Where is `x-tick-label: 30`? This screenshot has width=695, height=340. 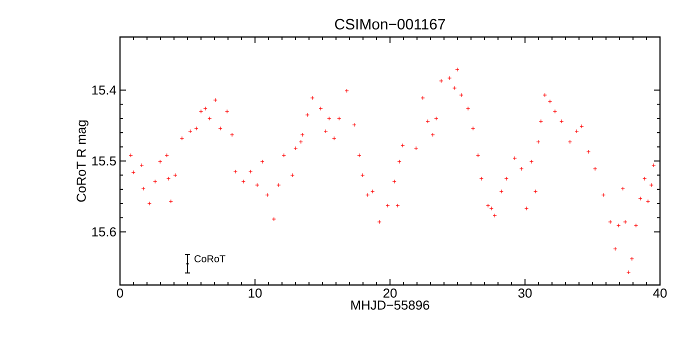 x-tick-label: 30 is located at coordinates (525, 293).